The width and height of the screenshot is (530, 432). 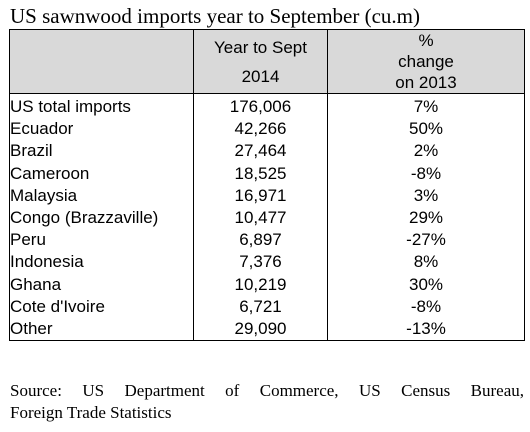 What do you see at coordinates (57, 306) in the screenshot?
I see `country-cell: Cote d'Ivoire` at bounding box center [57, 306].